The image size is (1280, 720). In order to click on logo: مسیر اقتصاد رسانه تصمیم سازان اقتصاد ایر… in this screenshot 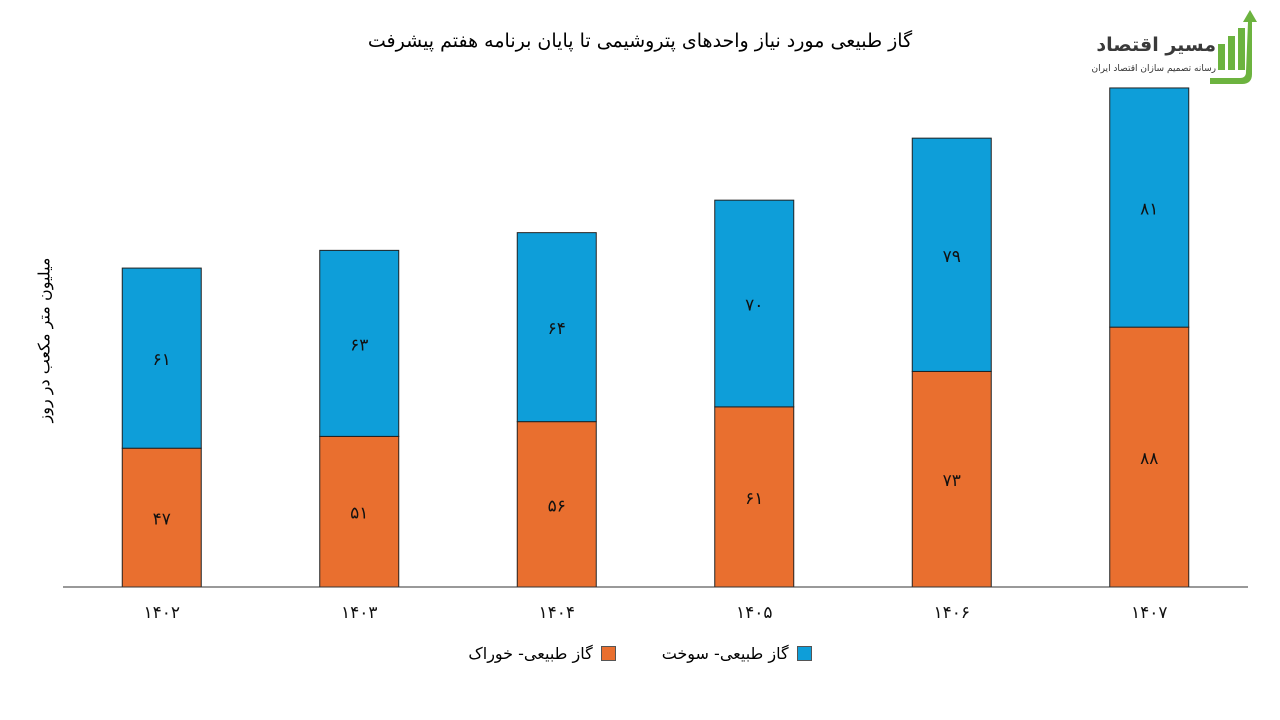, I will do `click(1160, 48)`.